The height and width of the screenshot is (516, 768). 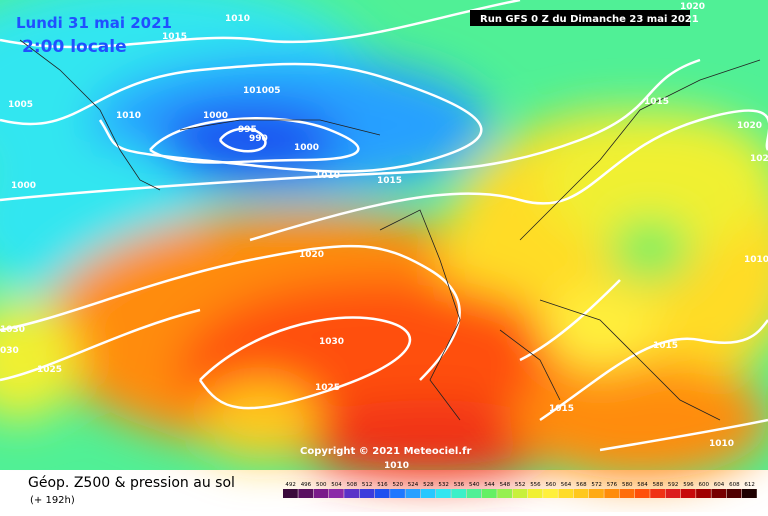 I want to click on footer-lead: (+ 192h), so click(x=52, y=500).